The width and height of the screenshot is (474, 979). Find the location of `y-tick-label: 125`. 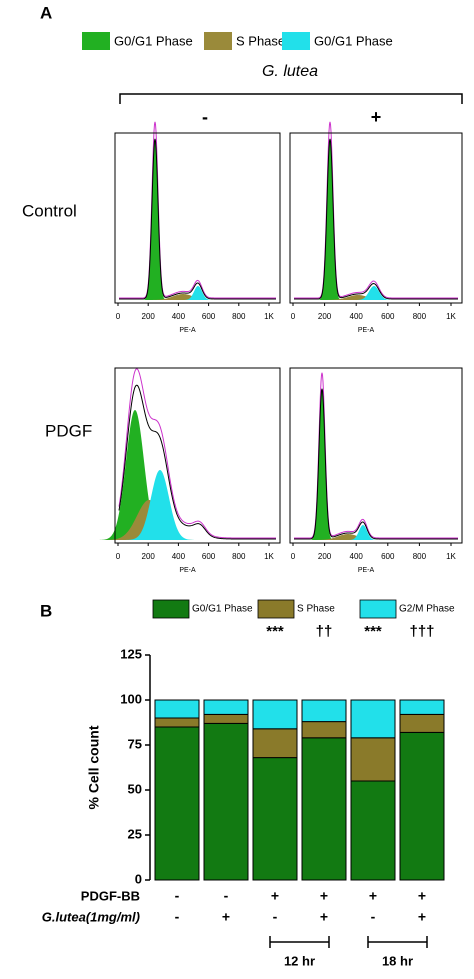

y-tick-label: 125 is located at coordinates (131, 653).